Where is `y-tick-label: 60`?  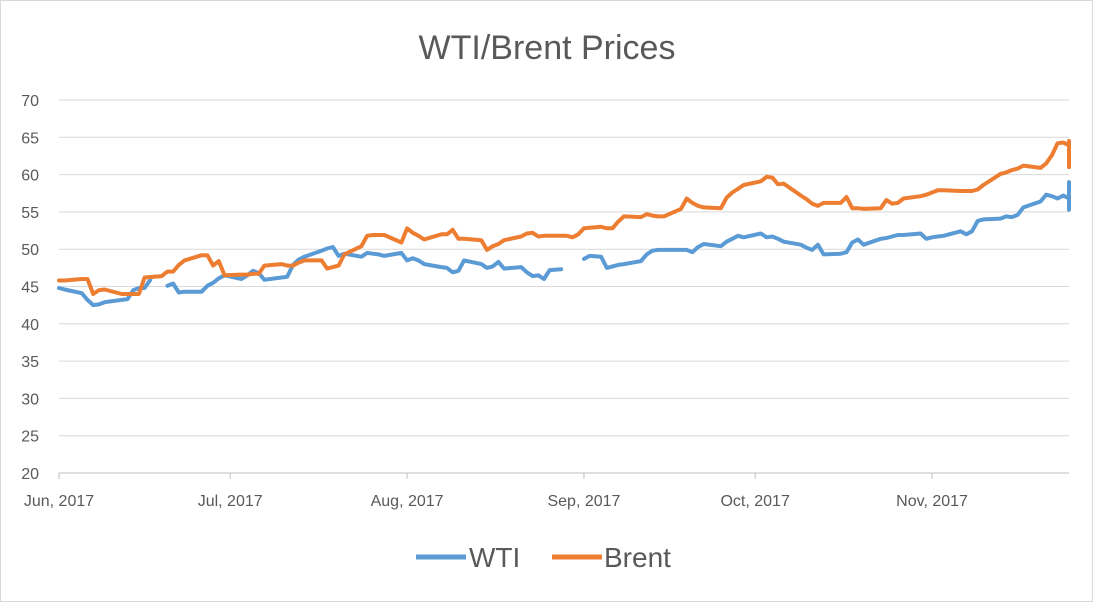 y-tick-label: 60 is located at coordinates (30, 176).